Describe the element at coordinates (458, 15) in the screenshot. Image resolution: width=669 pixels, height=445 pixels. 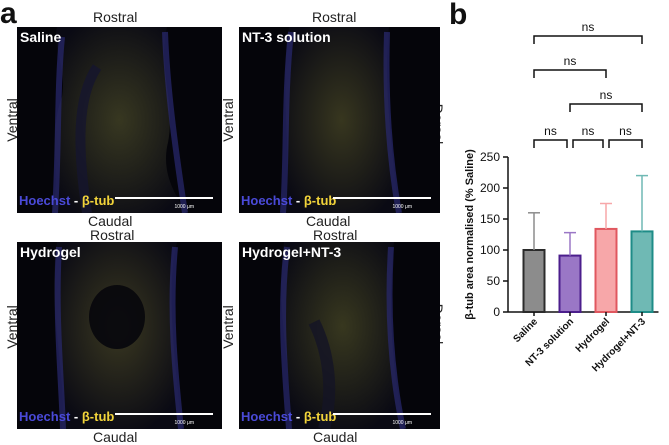
I see `panel-letter-b: b` at that location.